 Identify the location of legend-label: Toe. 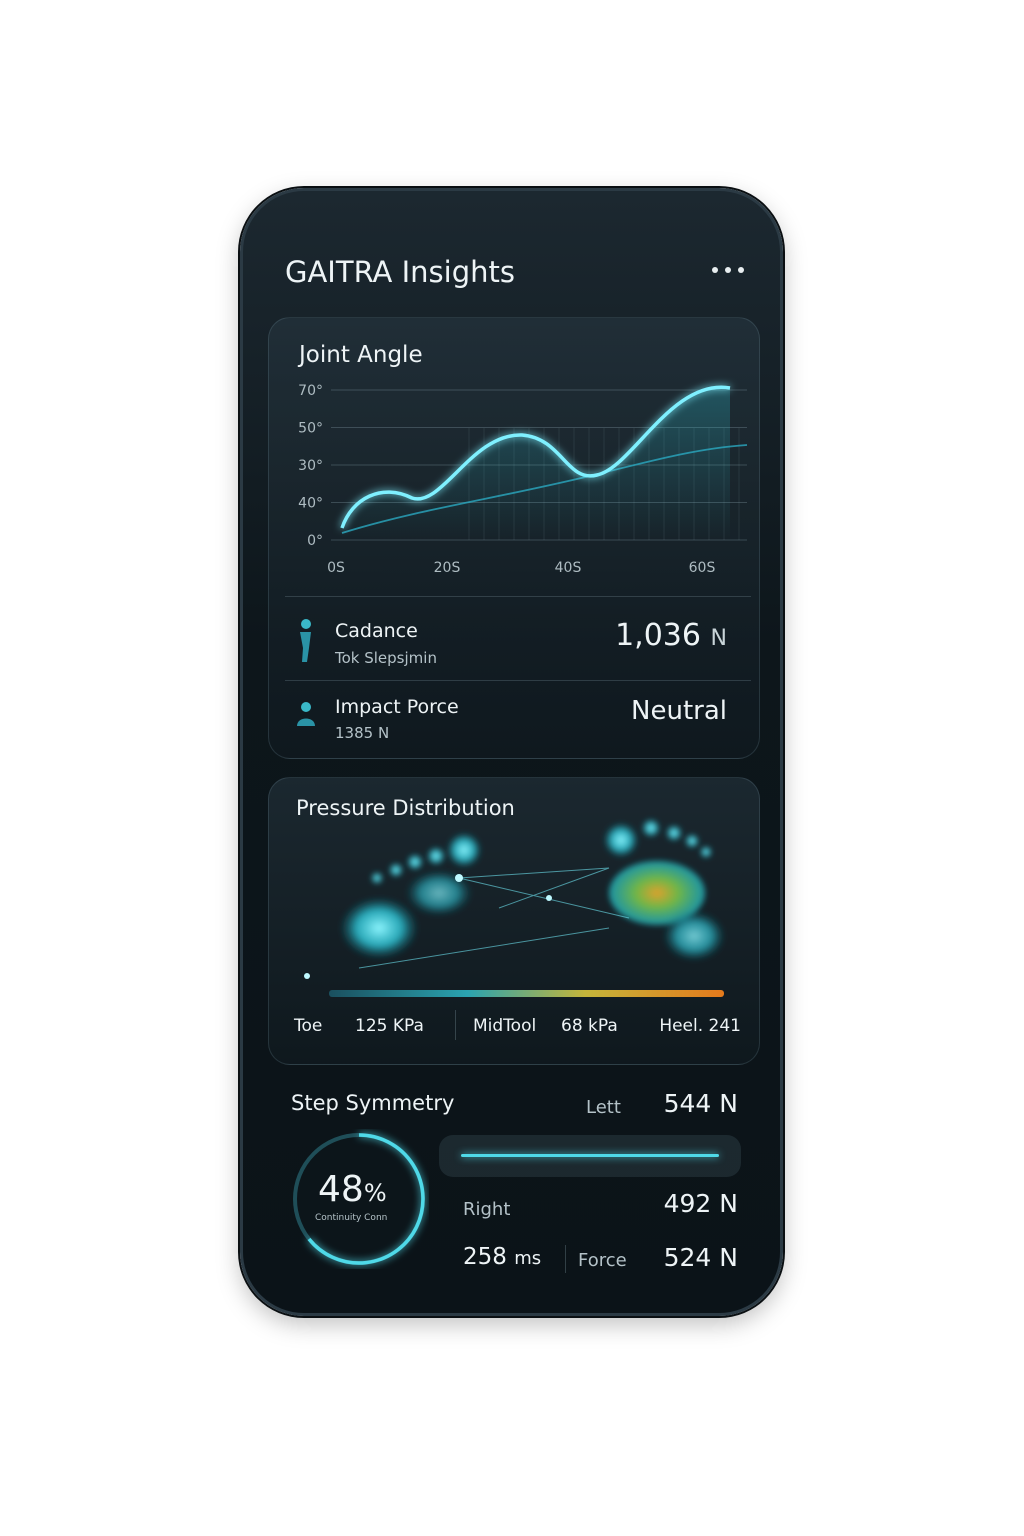
(308, 1026).